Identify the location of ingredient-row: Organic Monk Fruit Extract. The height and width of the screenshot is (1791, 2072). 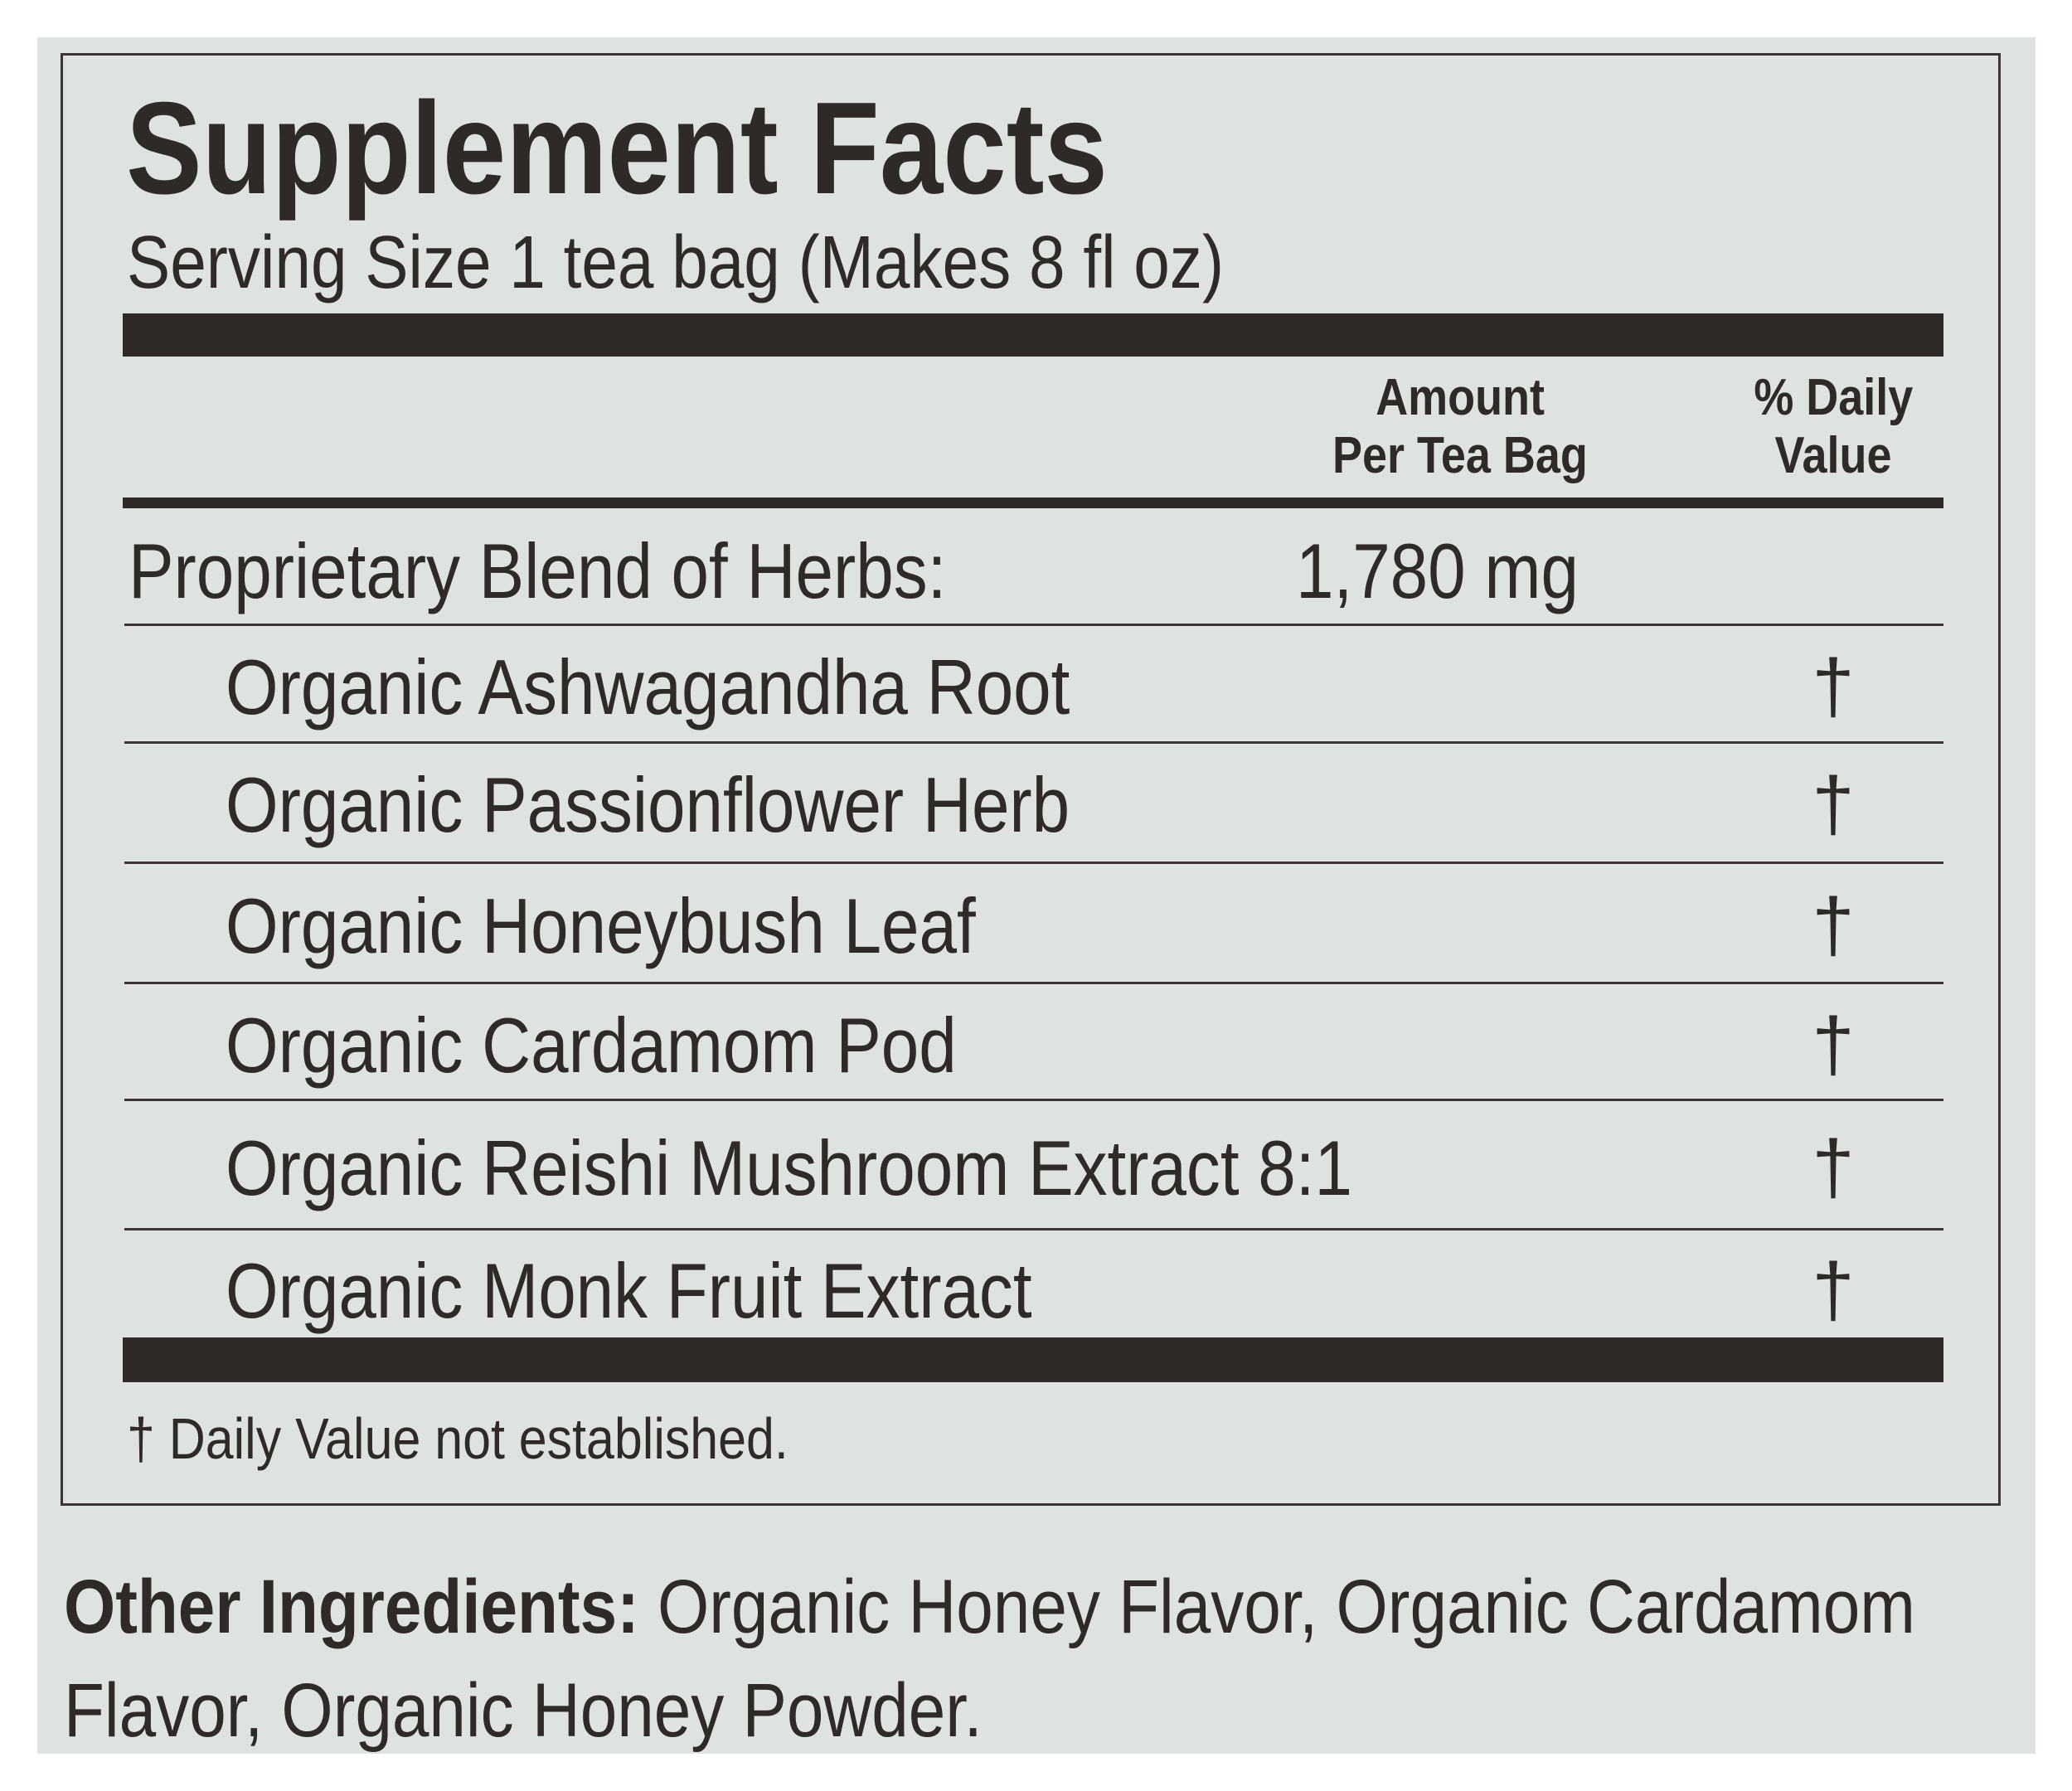
(689, 1291).